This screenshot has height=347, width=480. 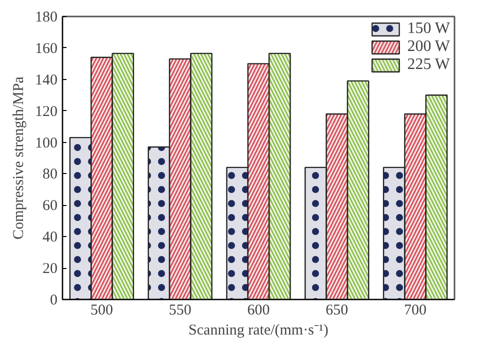 I want to click on x-tick-label: 600, so click(x=258, y=310).